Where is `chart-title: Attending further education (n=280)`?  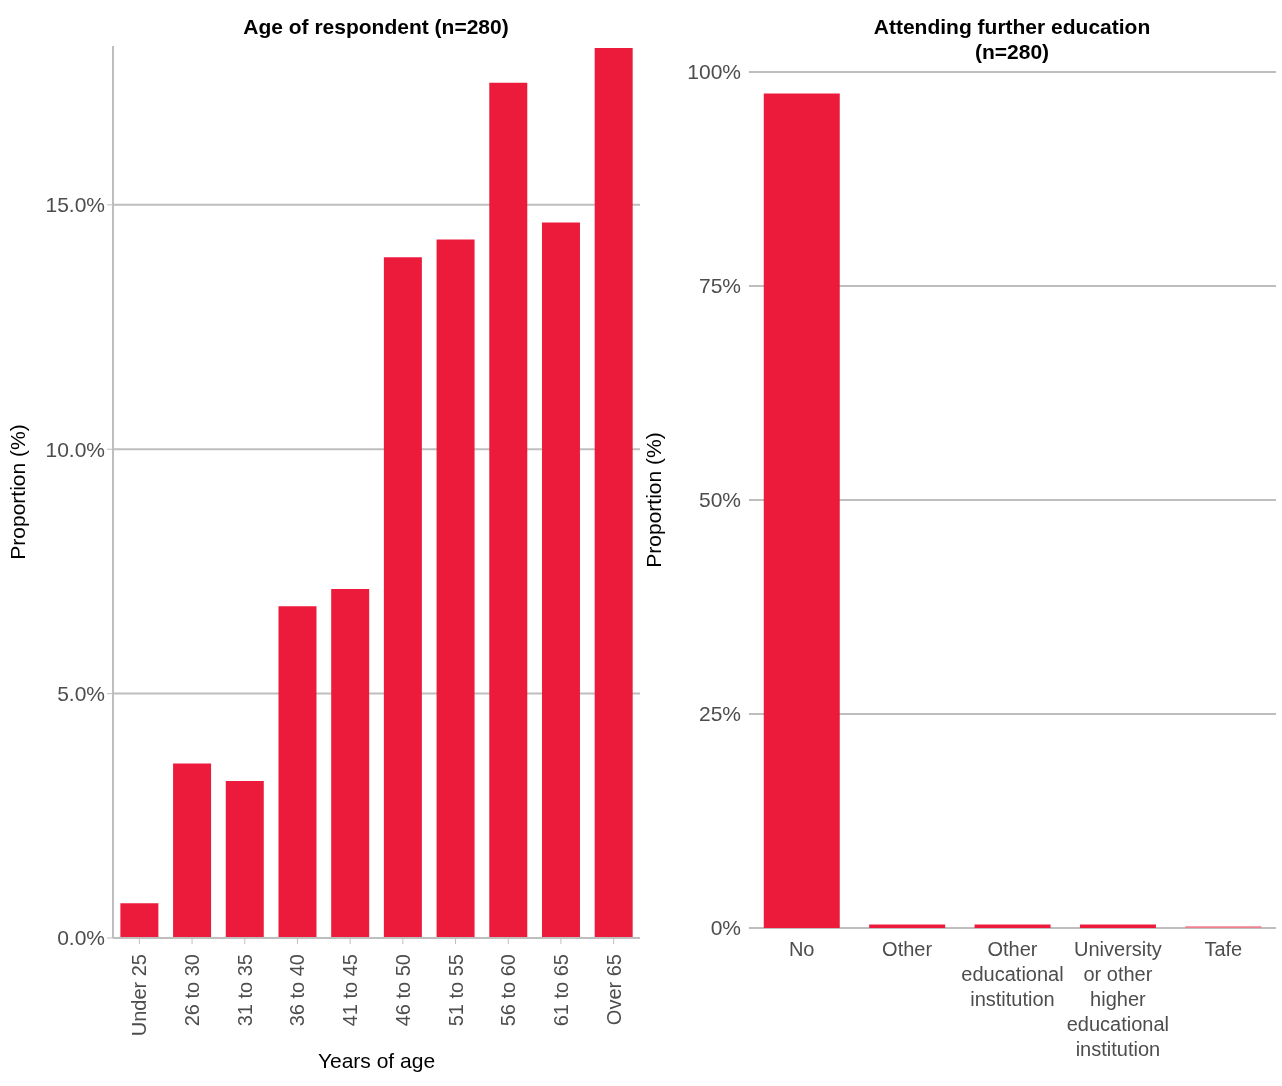 chart-title: Attending further education (n=280) is located at coordinates (1012, 39).